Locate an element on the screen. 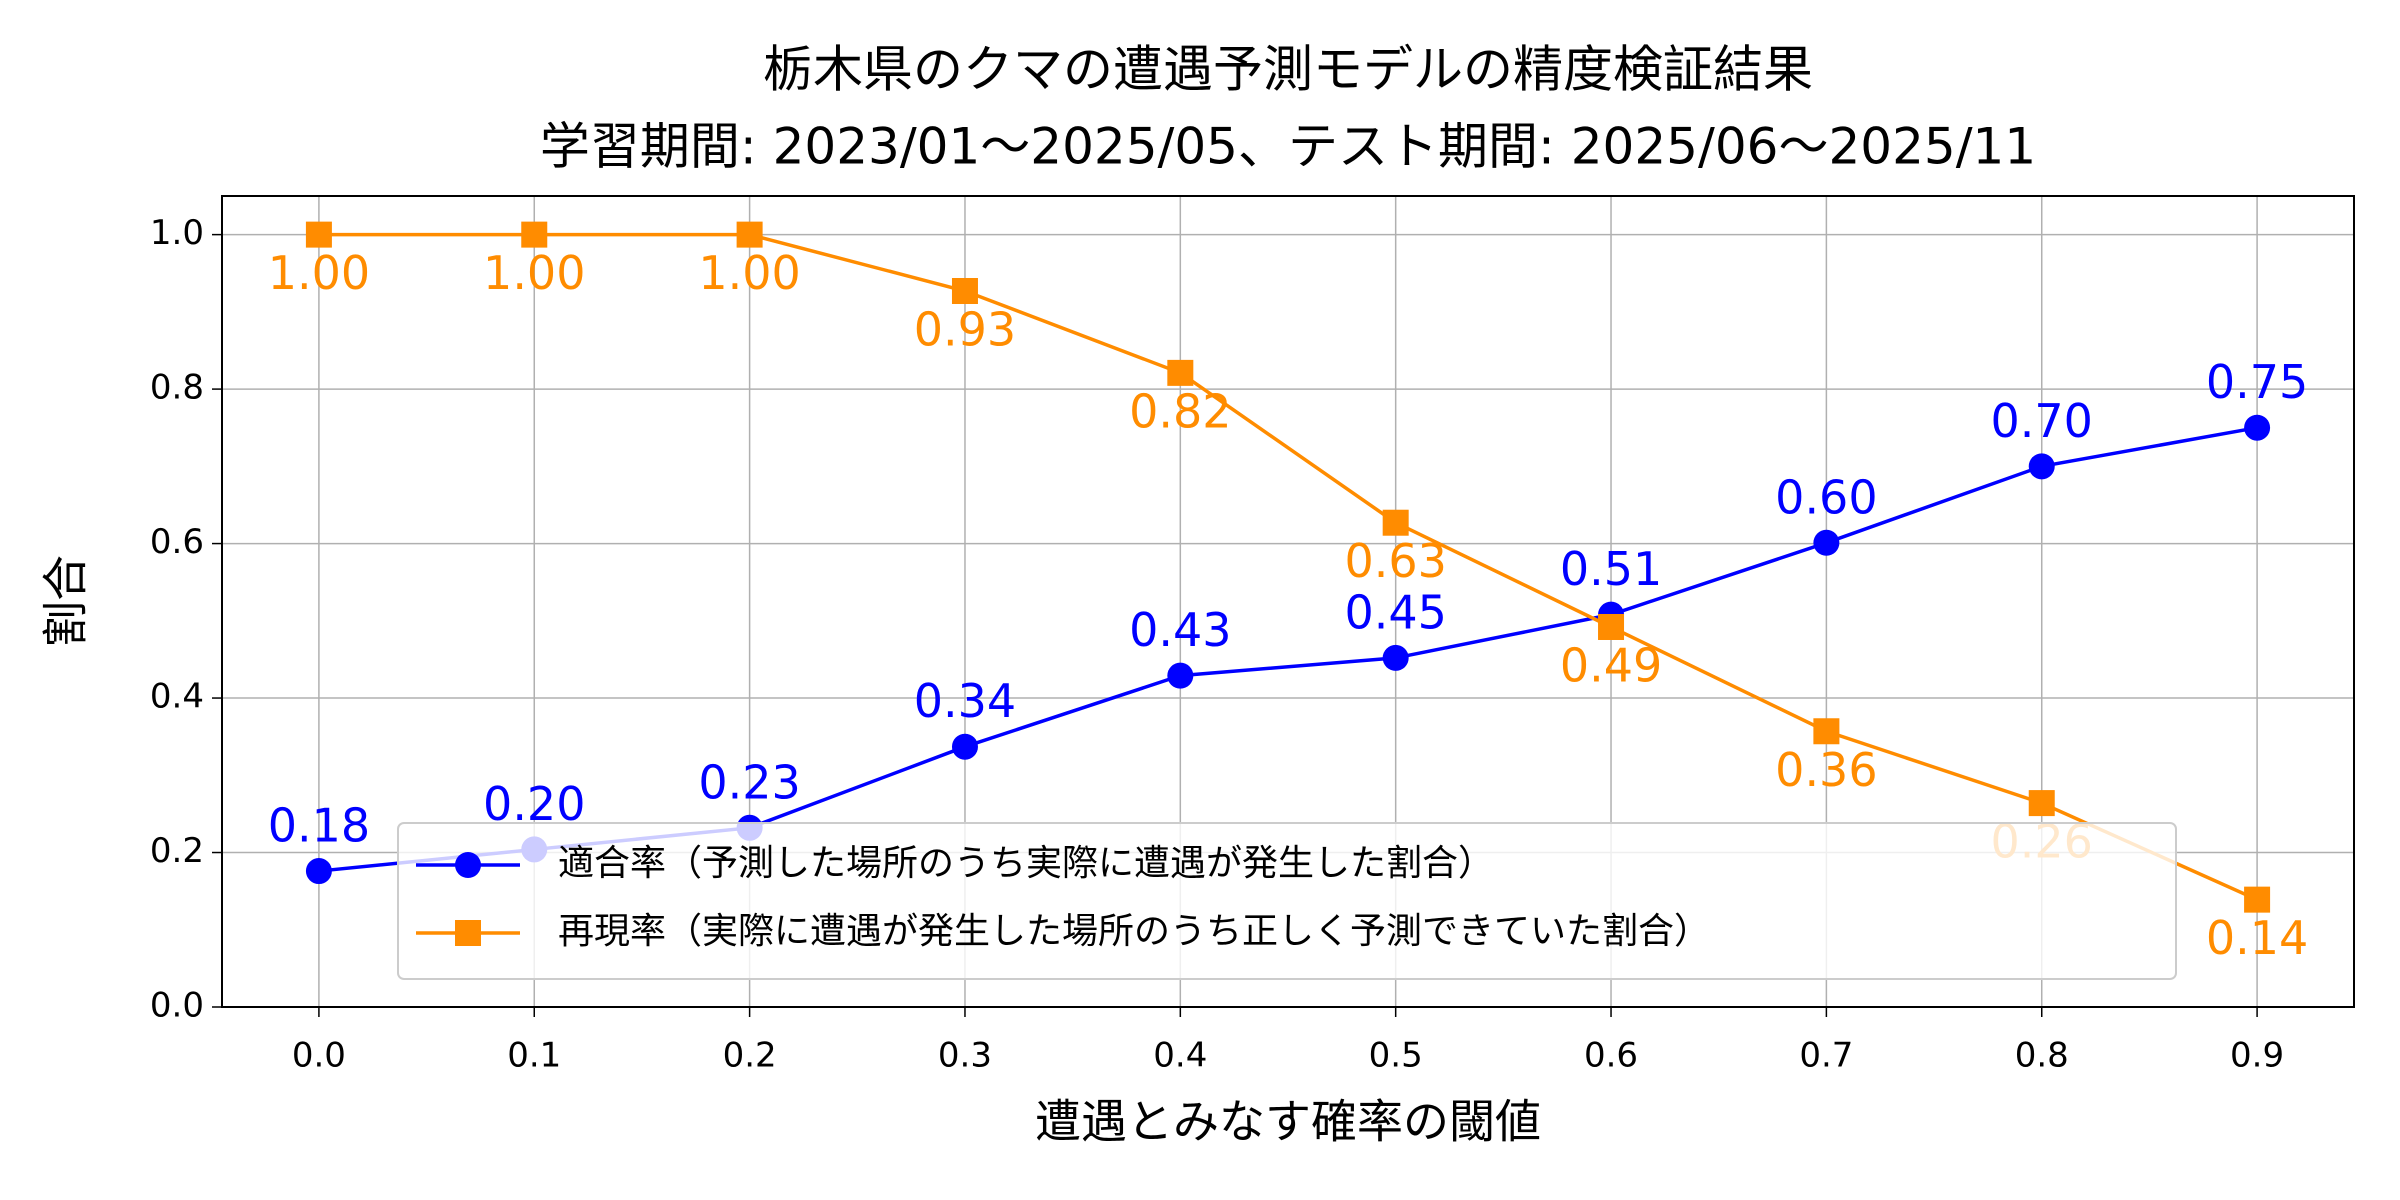 This screenshot has width=2400, height=1200. x-tick-label: 0.3 is located at coordinates (965, 1056).